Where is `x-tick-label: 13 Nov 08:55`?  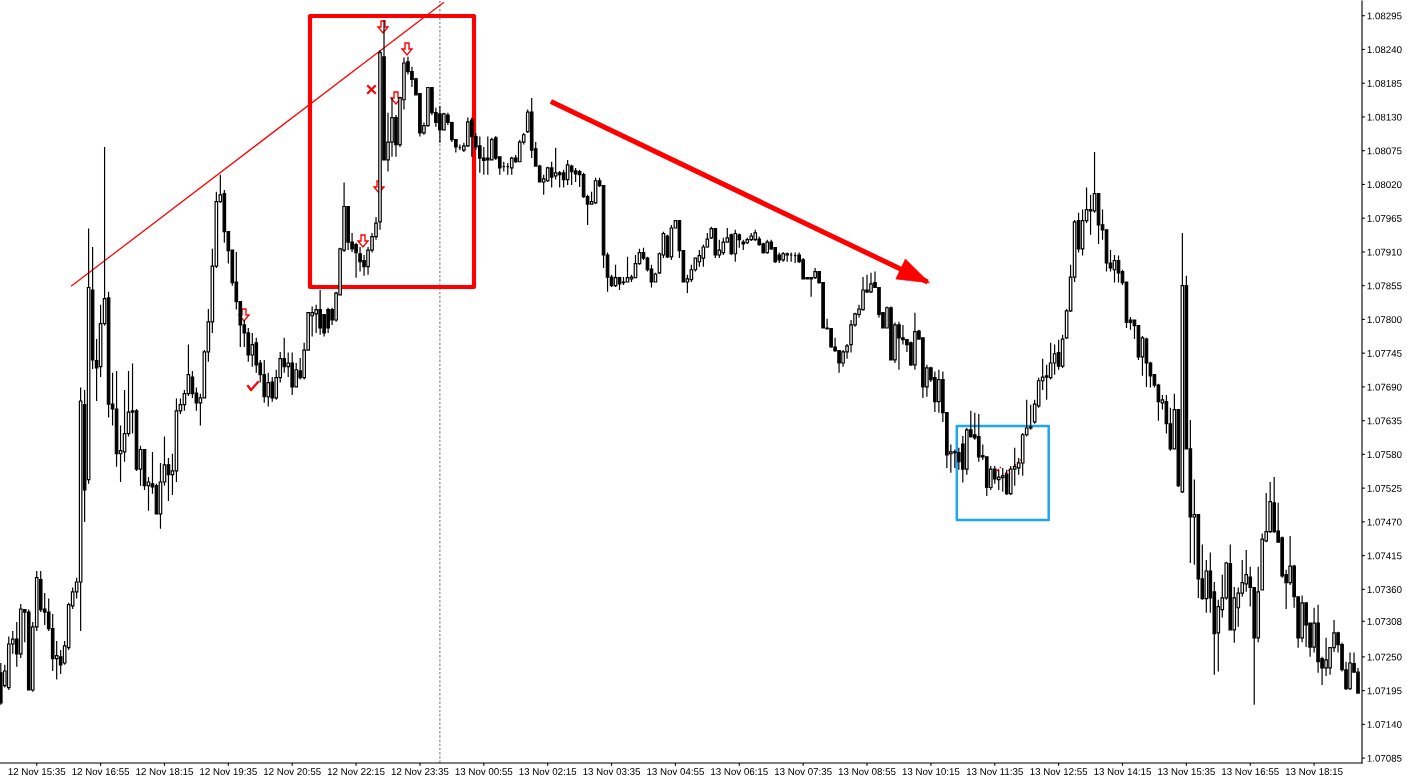
x-tick-label: 13 Nov 08:55 is located at coordinates (867, 771).